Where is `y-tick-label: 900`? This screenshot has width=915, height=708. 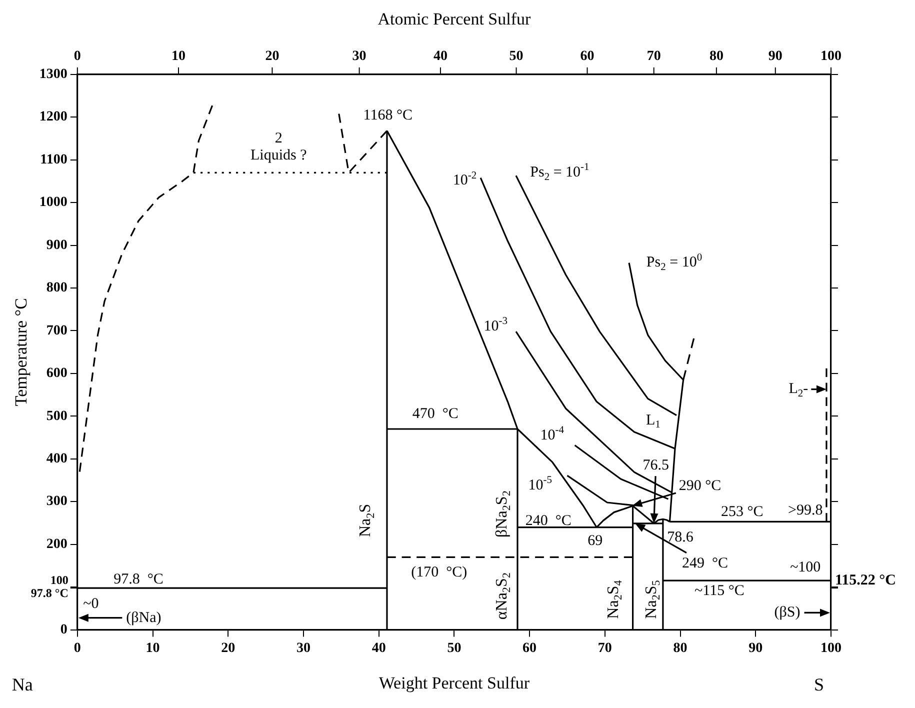 y-tick-label: 900 is located at coordinates (57, 245).